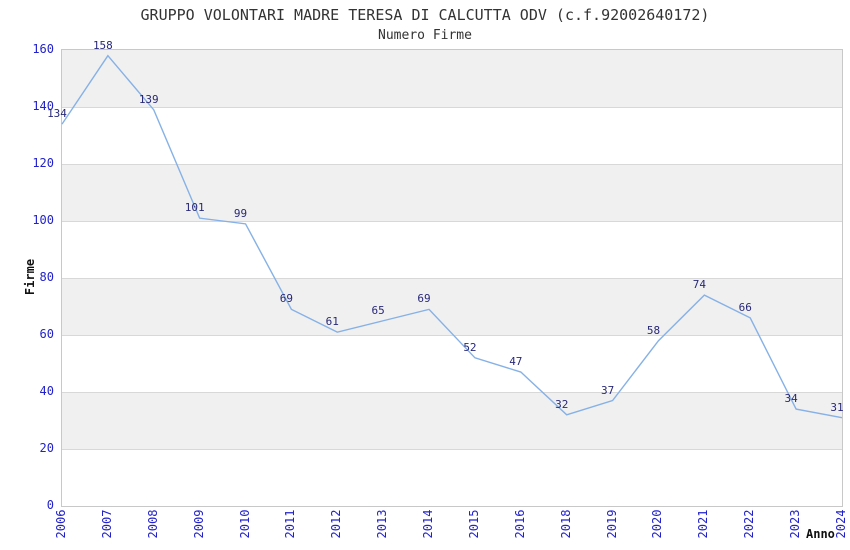 This screenshot has height=550, width=850. Describe the element at coordinates (244, 524) in the screenshot. I see `x-tick-label: 2010` at that location.